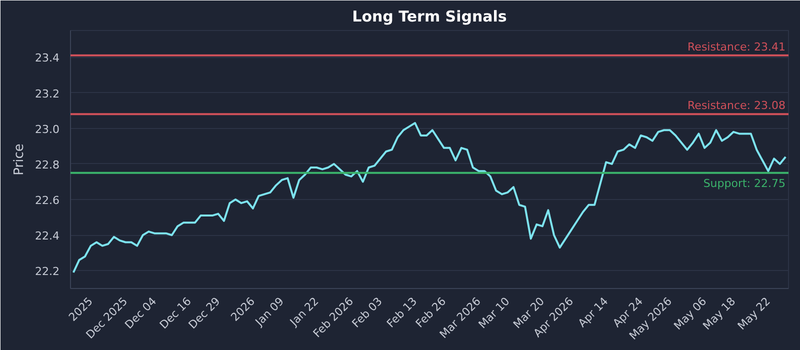  Describe the element at coordinates (744, 183) in the screenshot. I see `ref-line-label: Support: 22.75` at that location.